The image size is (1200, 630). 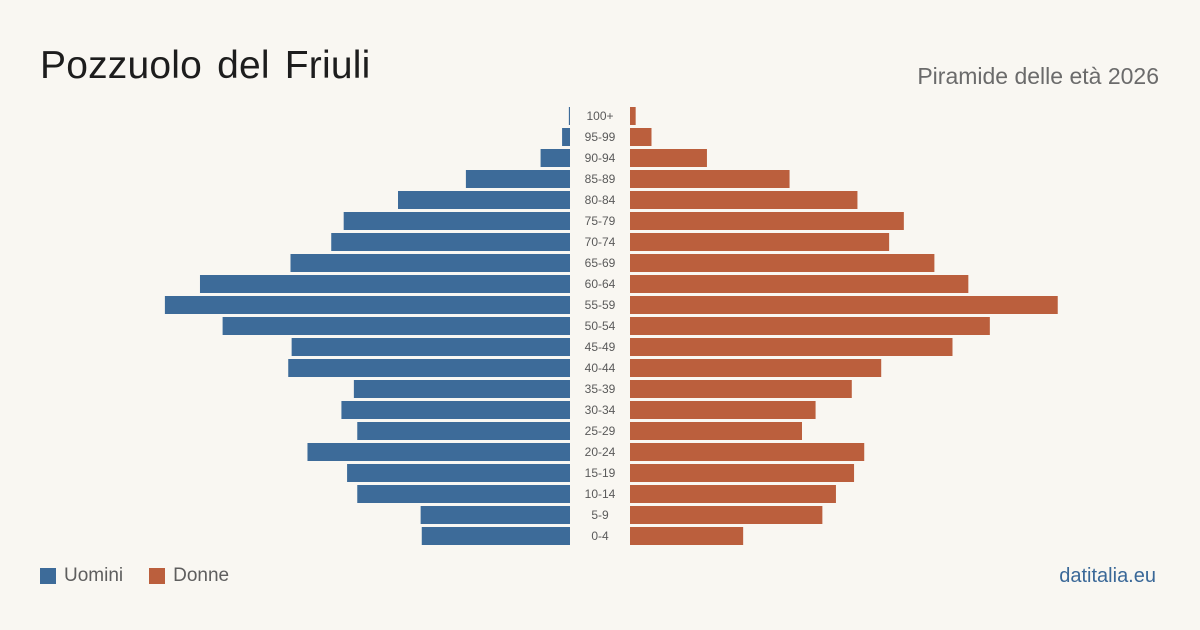 I want to click on age-label-80-84: 80-84, so click(x=600, y=200).